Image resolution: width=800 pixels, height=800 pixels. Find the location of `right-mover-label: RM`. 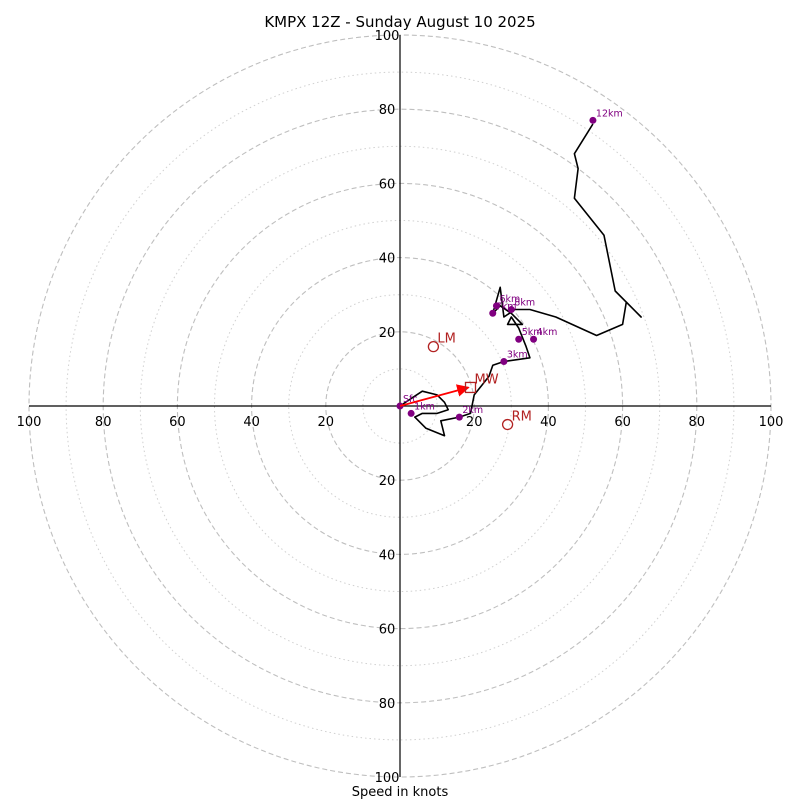

right-mover-label: RM is located at coordinates (522, 417).